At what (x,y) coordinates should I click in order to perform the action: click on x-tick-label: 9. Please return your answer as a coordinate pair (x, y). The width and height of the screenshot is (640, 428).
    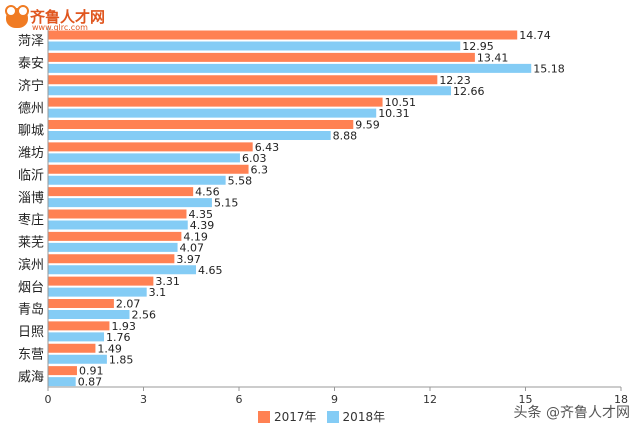
    Looking at the image, I should click on (334, 399).